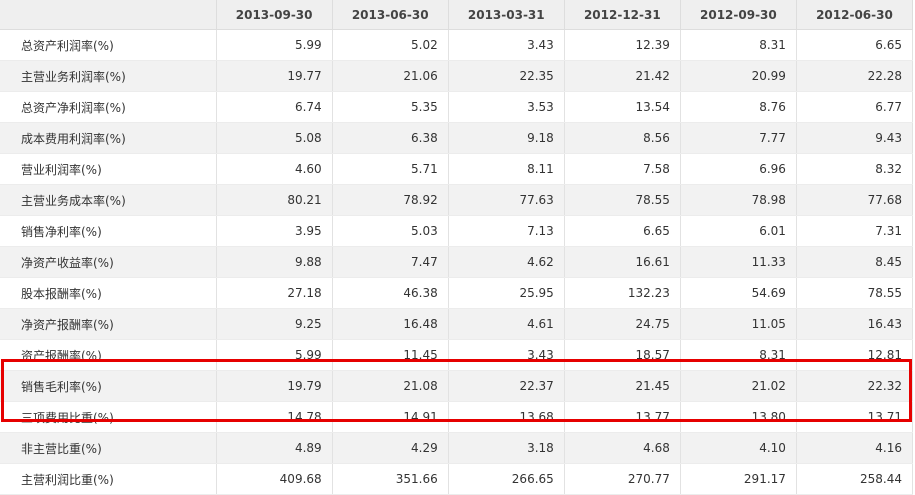 Image resolution: width=915 pixels, height=495 pixels. What do you see at coordinates (738, 386) in the screenshot?
I see `table-cell: 21.02` at bounding box center [738, 386].